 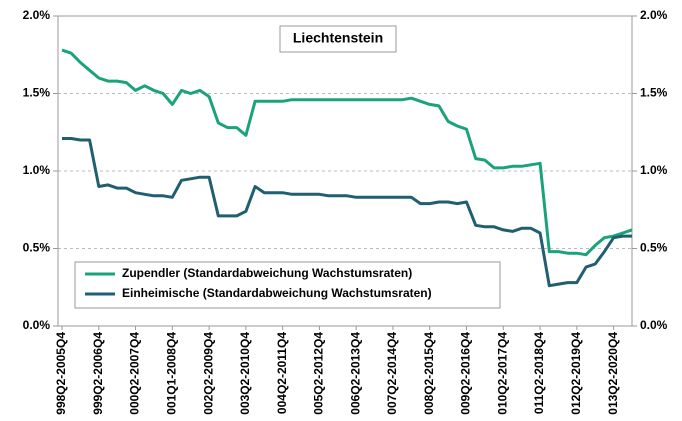 I want to click on y-tick-label: 0.0%, so click(x=37, y=325).